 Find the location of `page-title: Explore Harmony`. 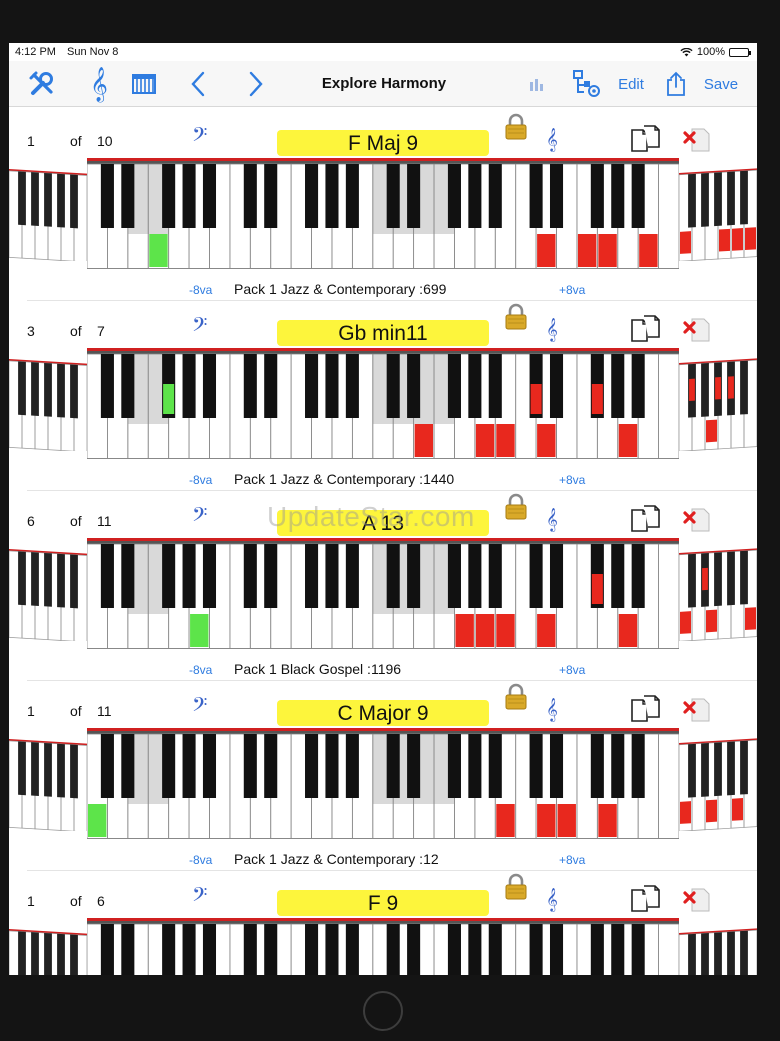

page-title: Explore Harmony is located at coordinates (384, 83).